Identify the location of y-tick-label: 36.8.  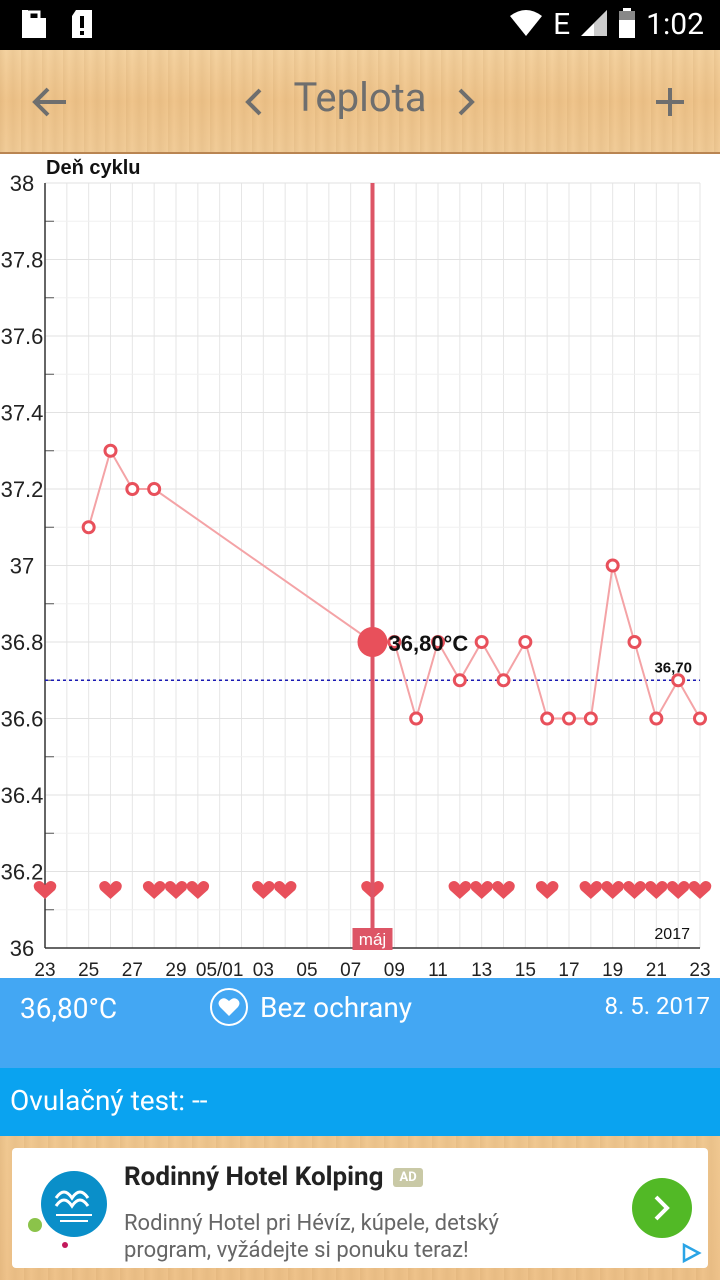
(22, 642).